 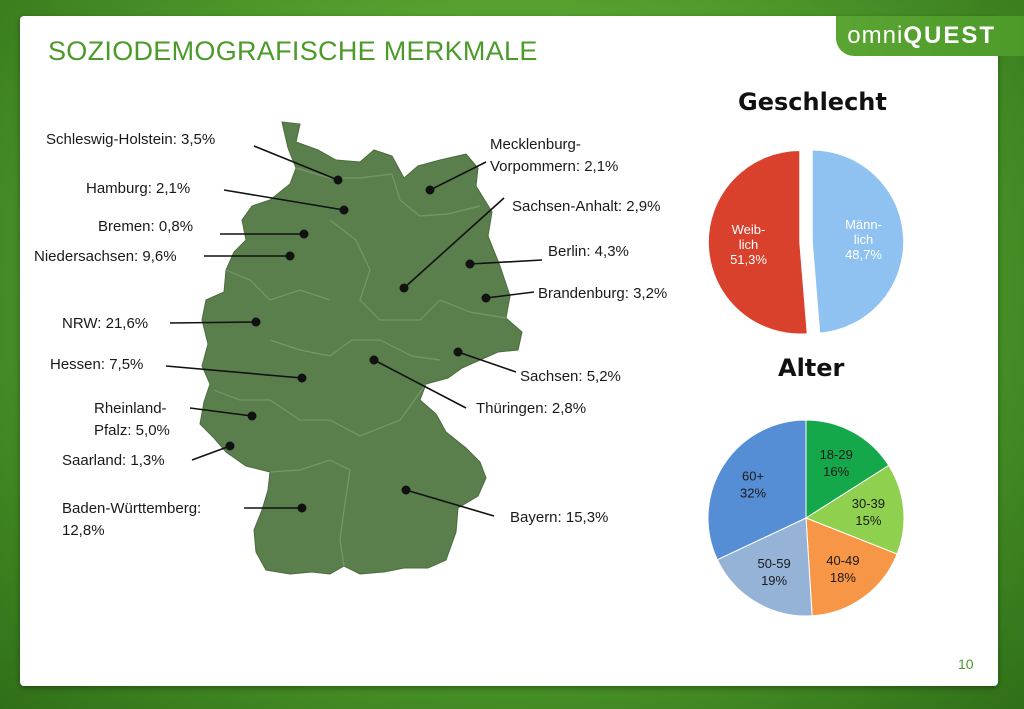 I want to click on border-south, so click(x=320, y=410).